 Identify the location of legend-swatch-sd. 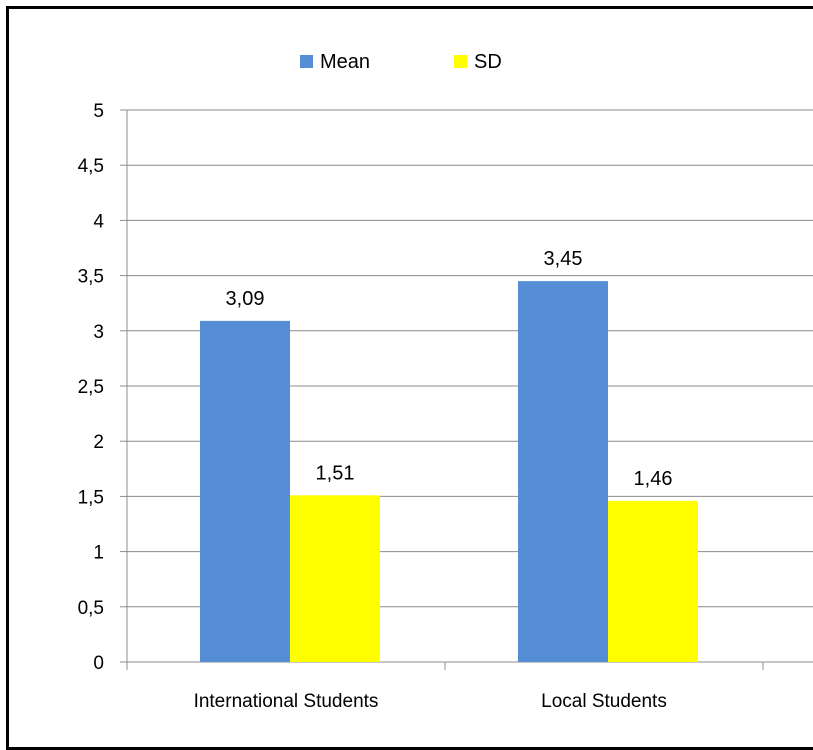
(460, 61).